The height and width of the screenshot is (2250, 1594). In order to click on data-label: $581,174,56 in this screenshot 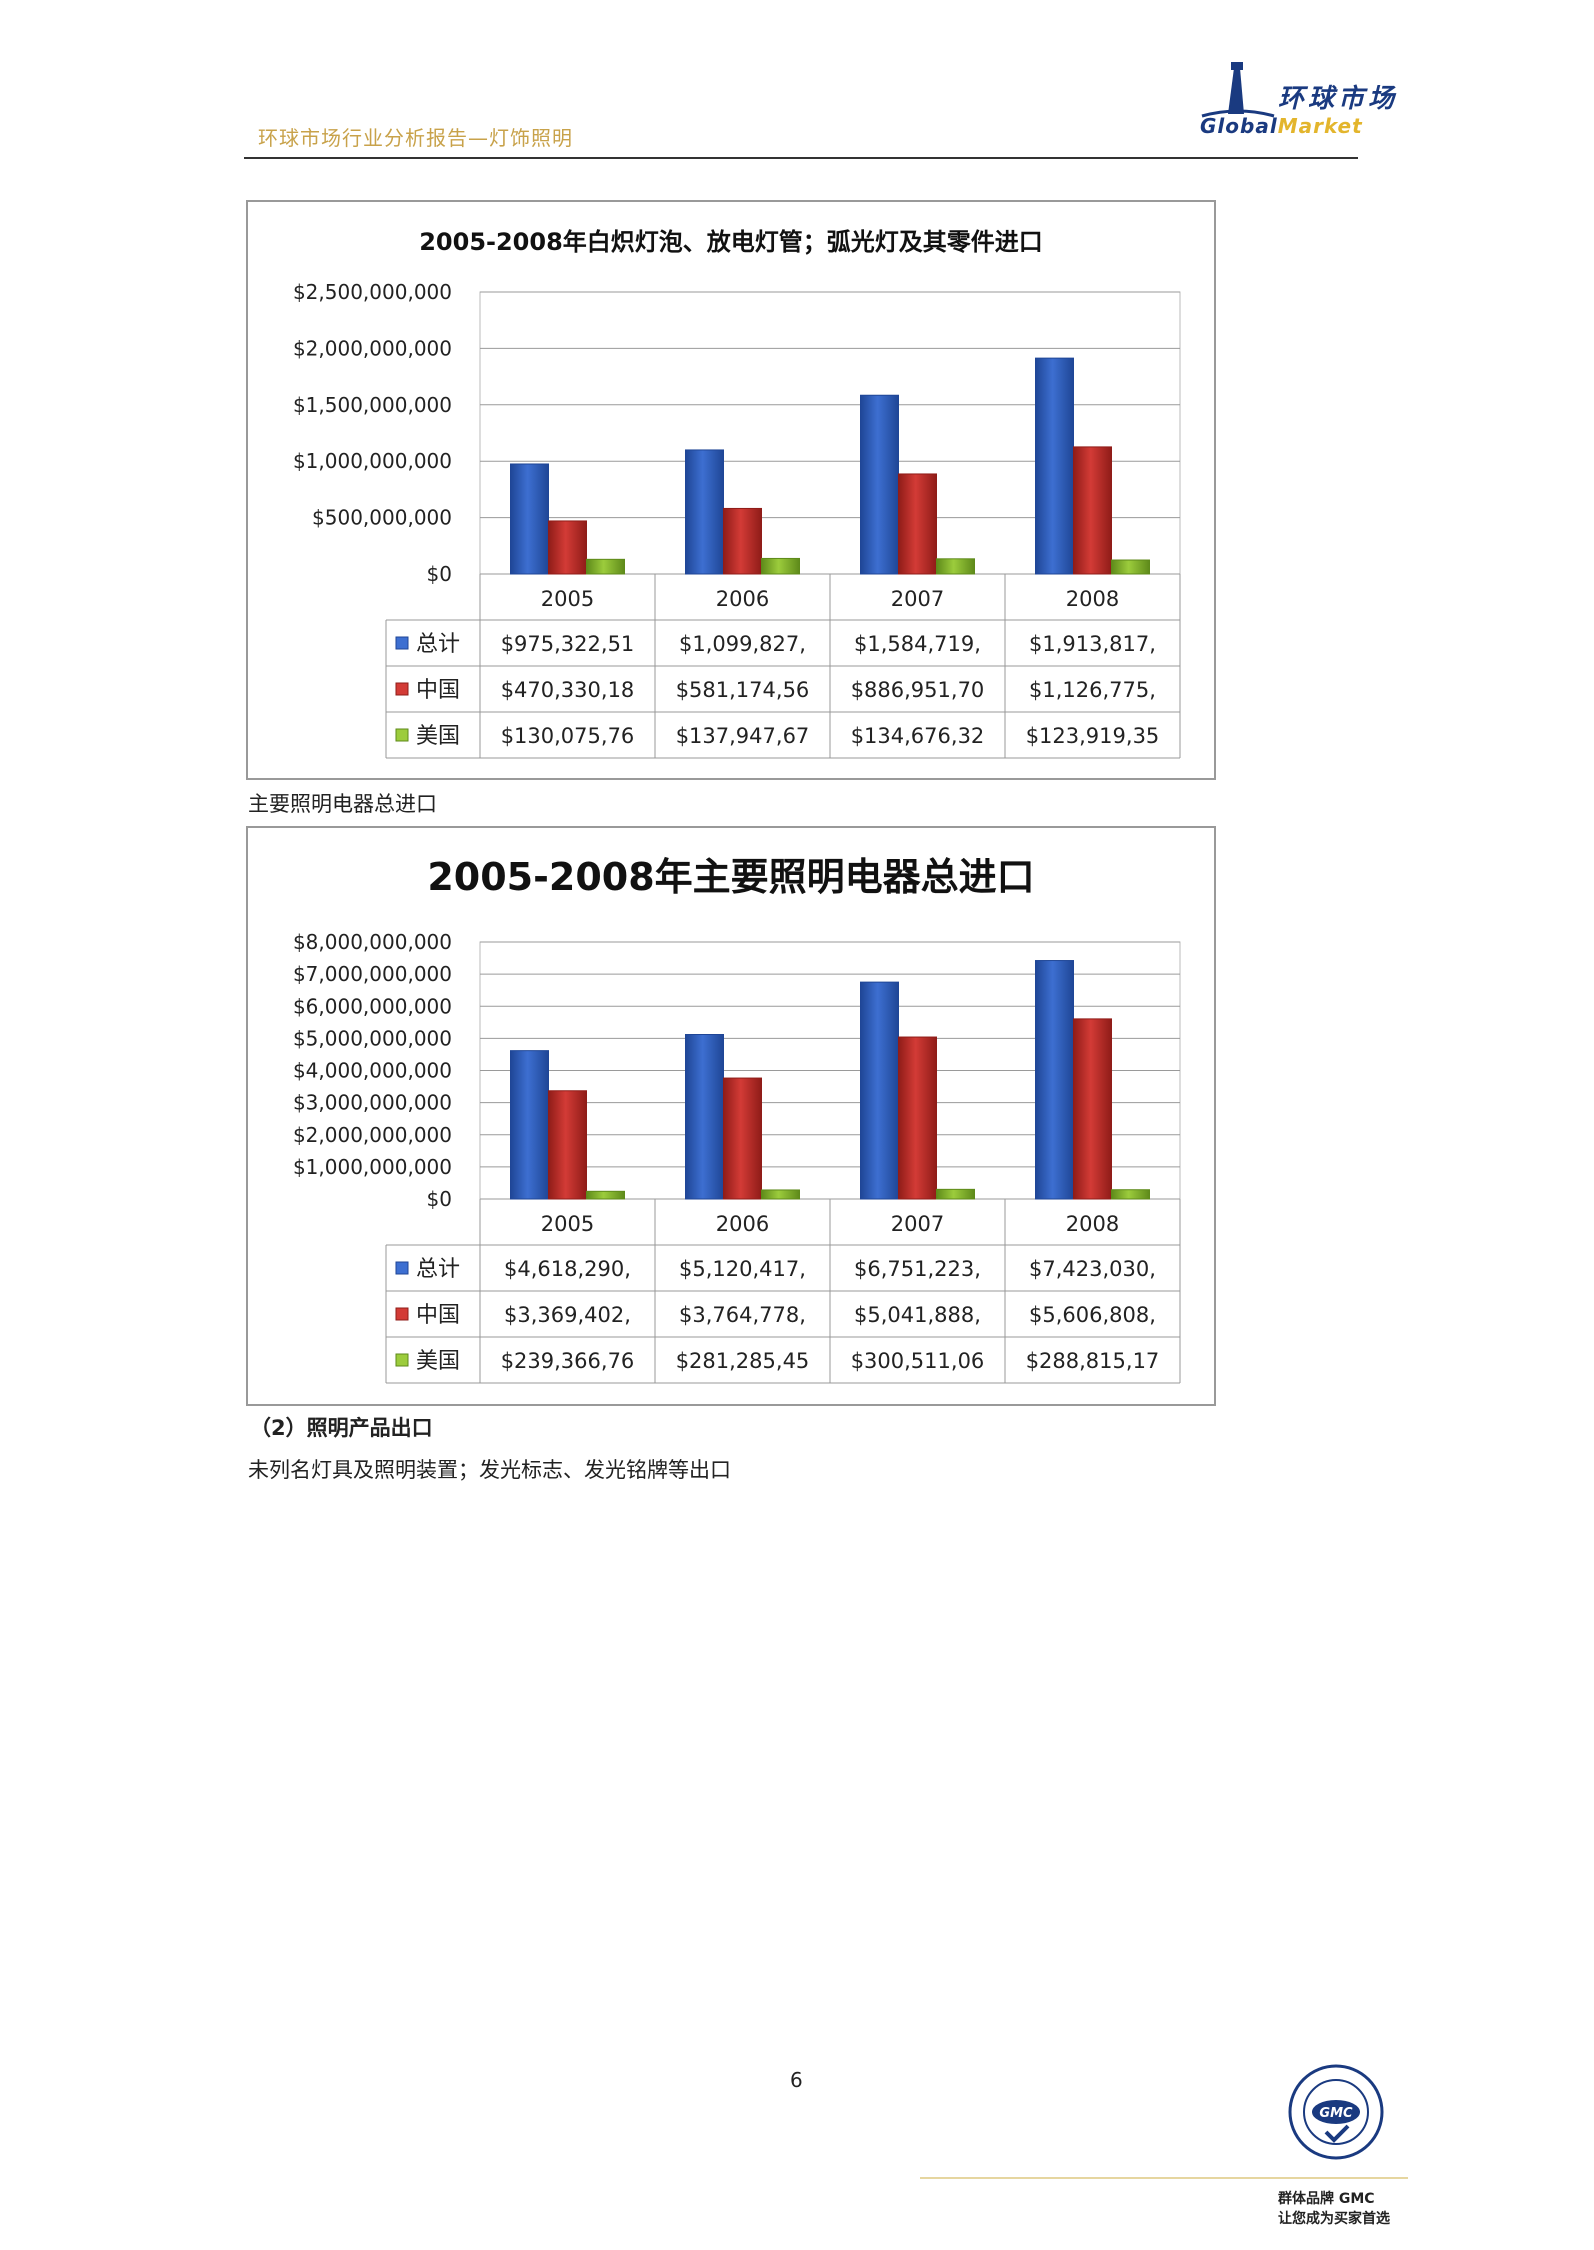, I will do `click(743, 690)`.